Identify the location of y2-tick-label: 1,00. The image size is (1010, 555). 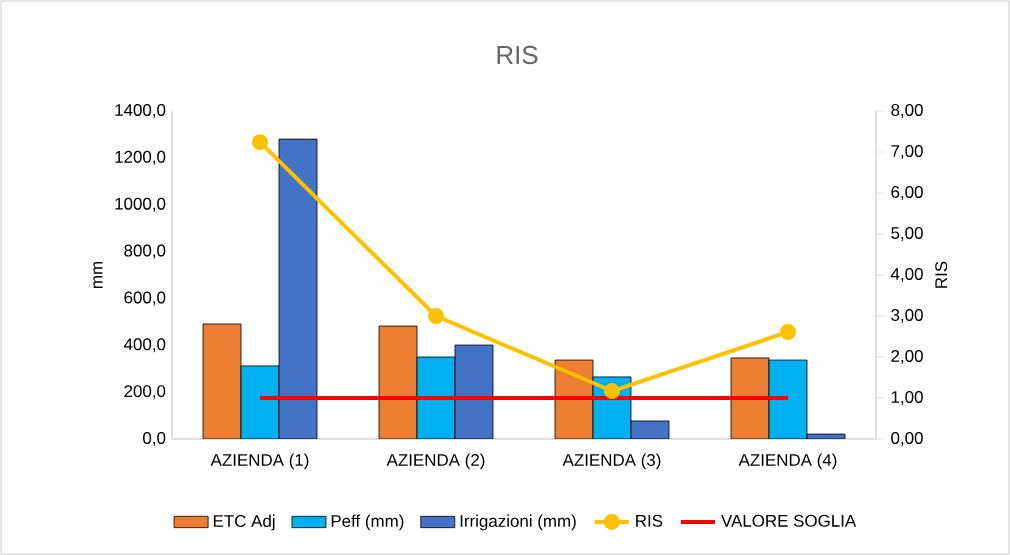
(907, 398).